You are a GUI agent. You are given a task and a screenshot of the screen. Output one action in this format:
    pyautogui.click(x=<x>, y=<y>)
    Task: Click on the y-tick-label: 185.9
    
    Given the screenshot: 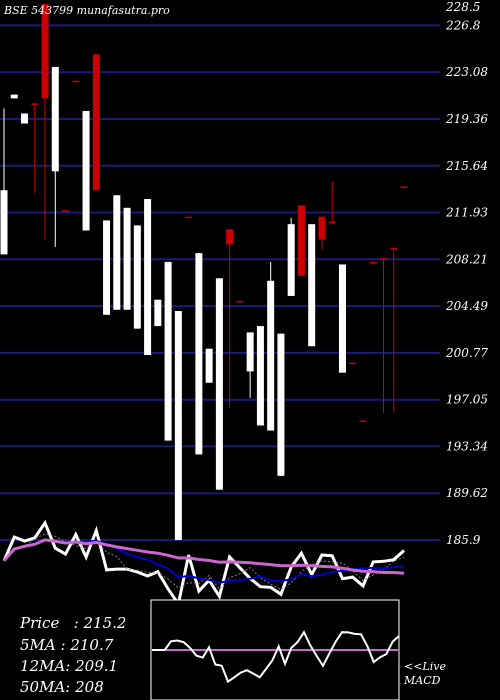 What is the action you would take?
    pyautogui.click(x=463, y=540)
    